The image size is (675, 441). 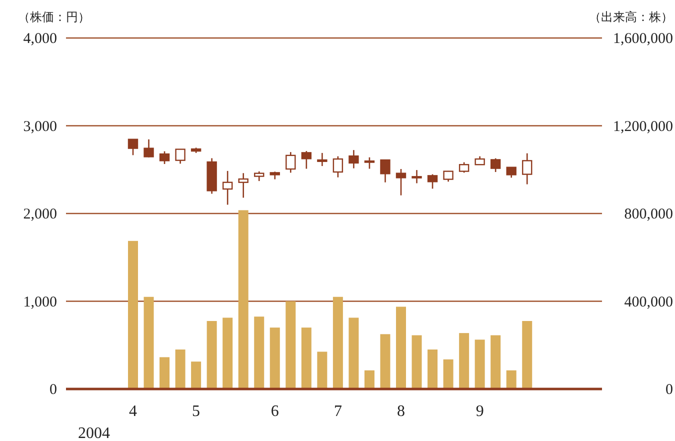 What do you see at coordinates (274, 411) in the screenshot?
I see `x-tick-label: 6` at bounding box center [274, 411].